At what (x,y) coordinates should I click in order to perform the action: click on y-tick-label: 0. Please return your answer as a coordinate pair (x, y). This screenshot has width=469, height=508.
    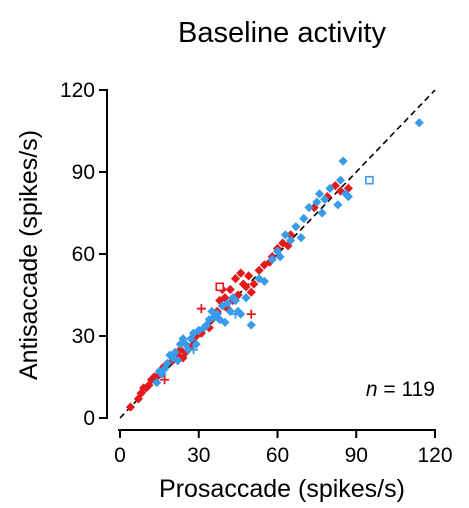
    Looking at the image, I should click on (89, 418).